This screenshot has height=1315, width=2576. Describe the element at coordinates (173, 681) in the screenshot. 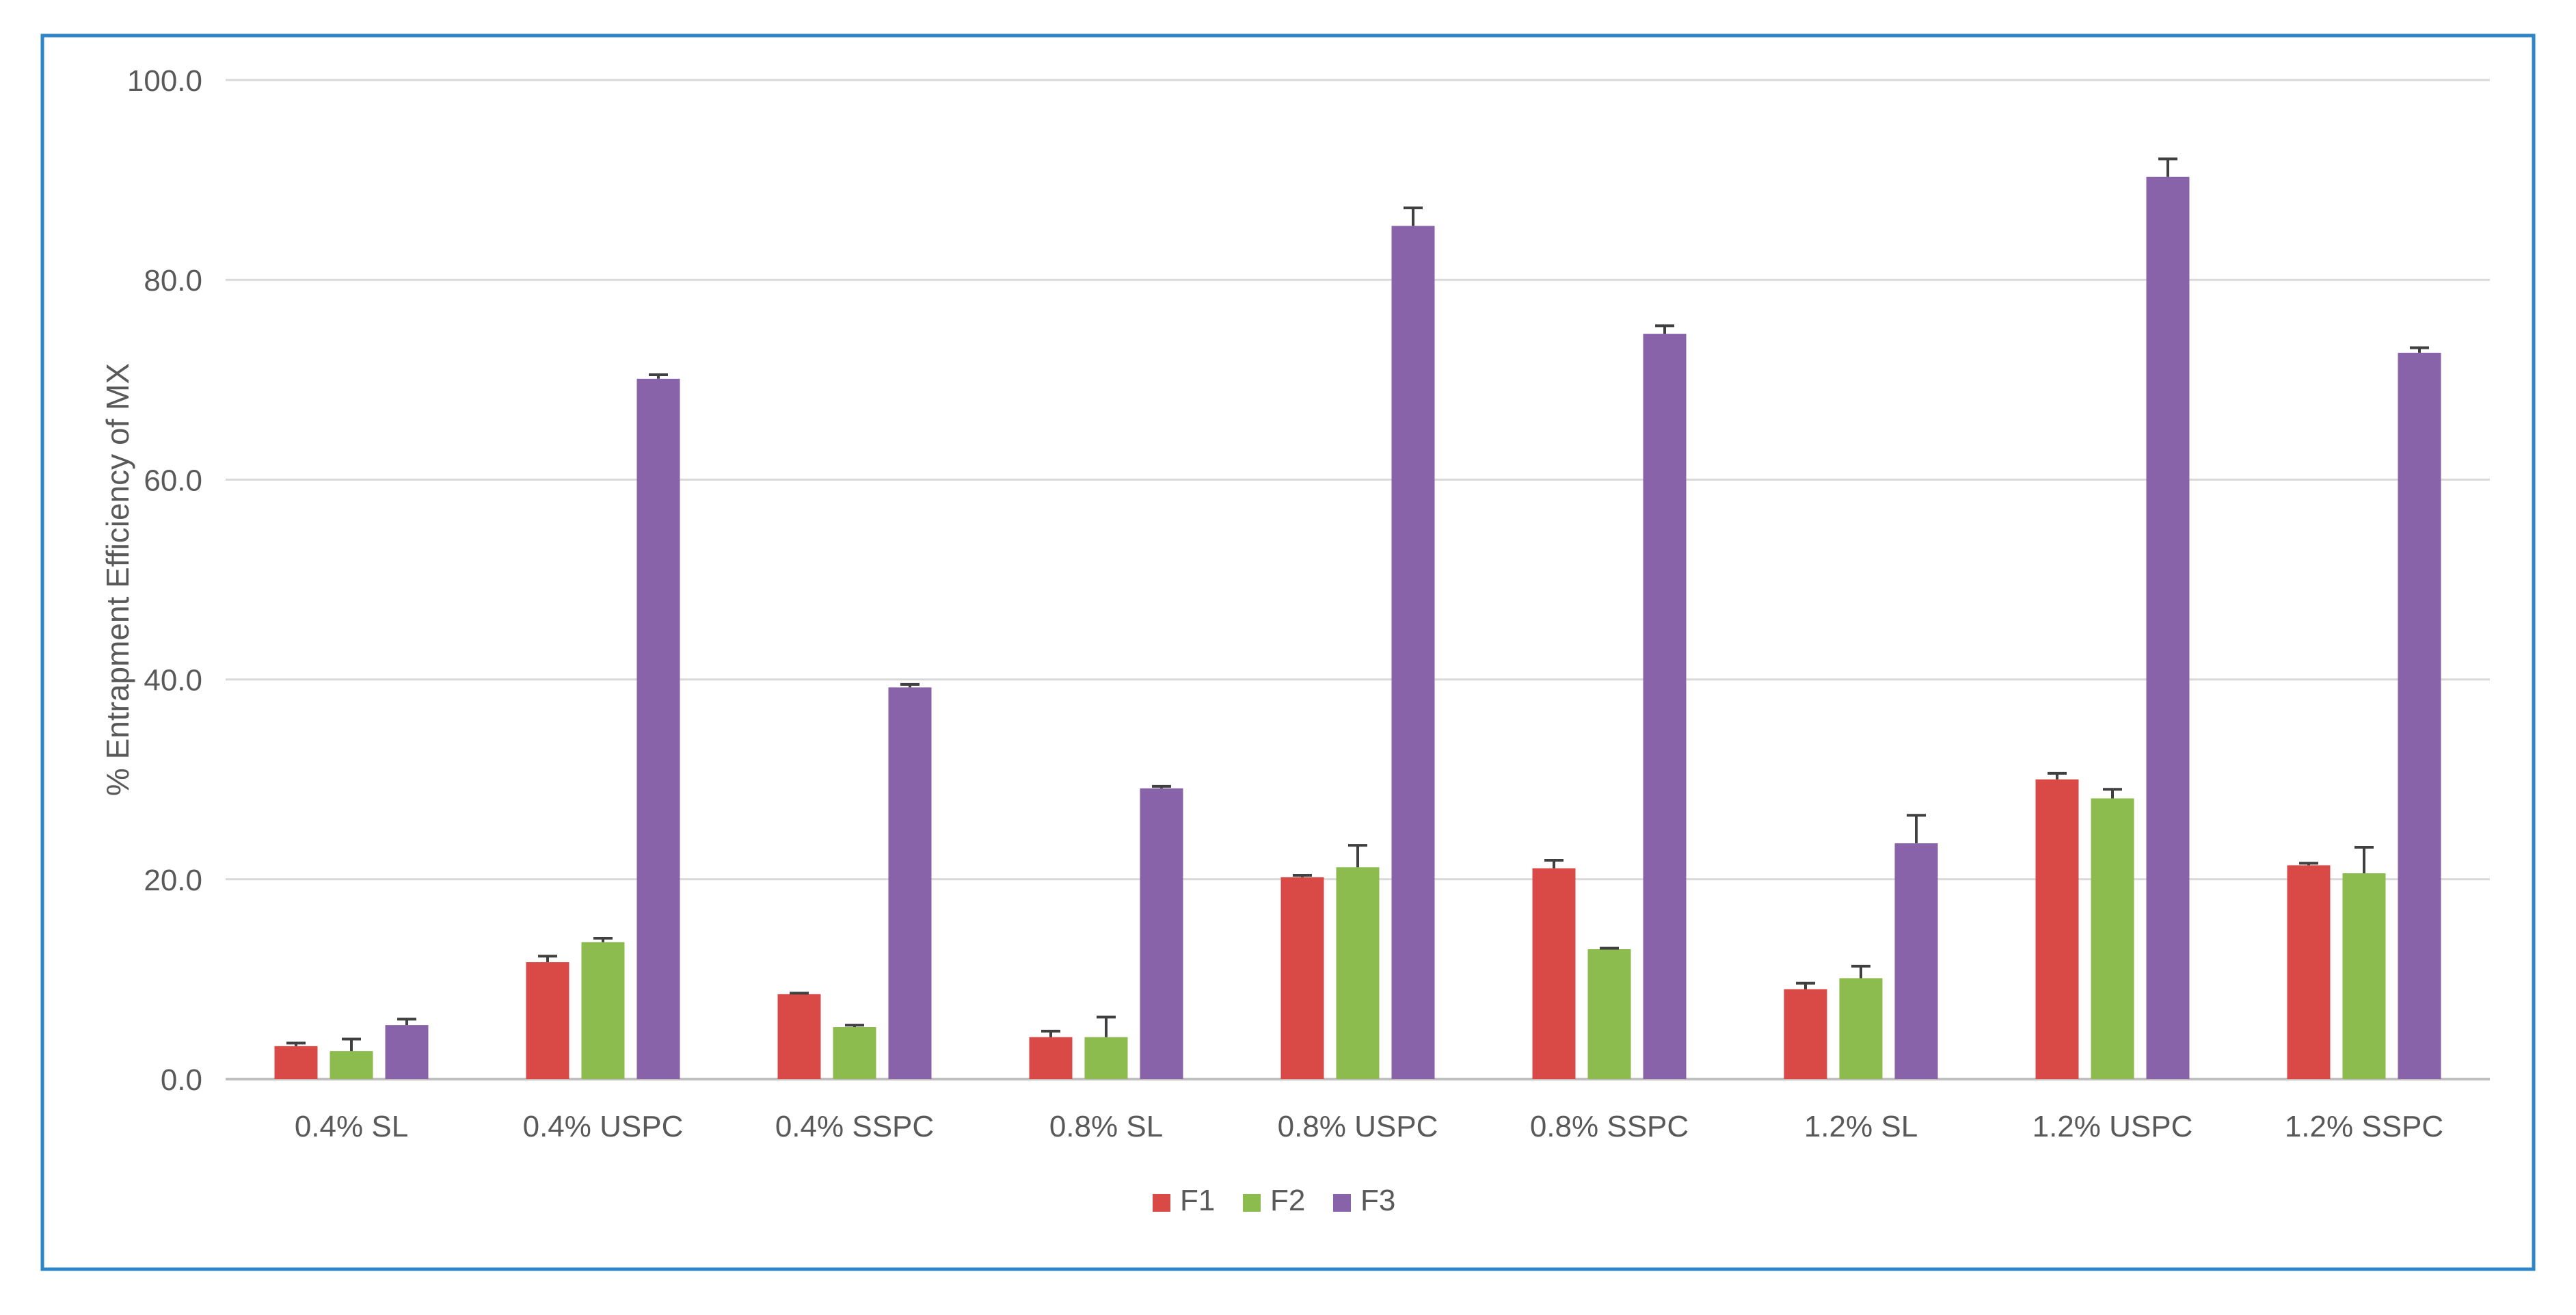

I see `y-tick-label: 40.0` at that location.